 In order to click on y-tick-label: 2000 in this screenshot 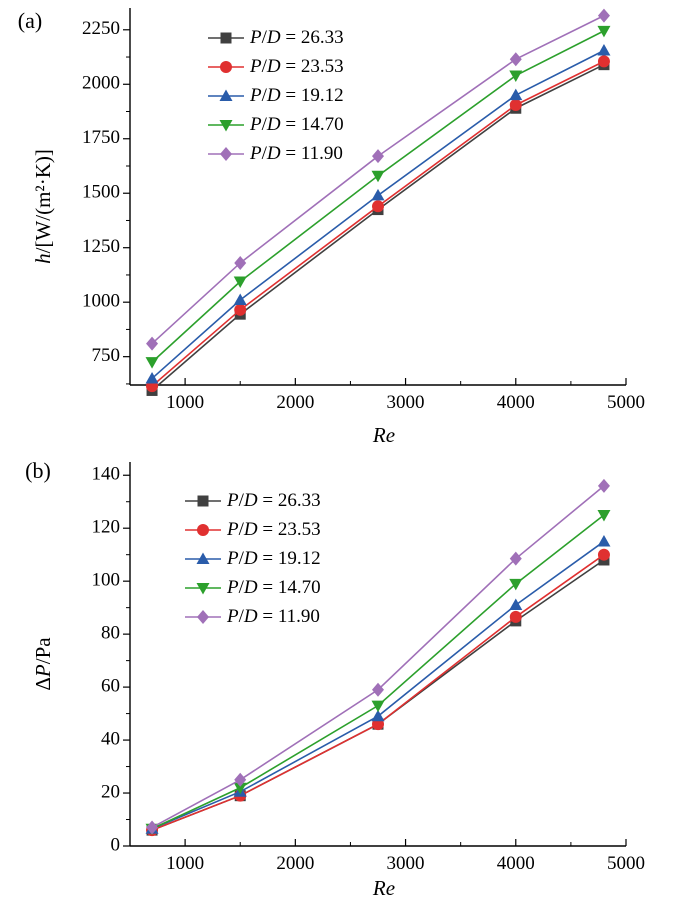, I will do `click(101, 83)`.